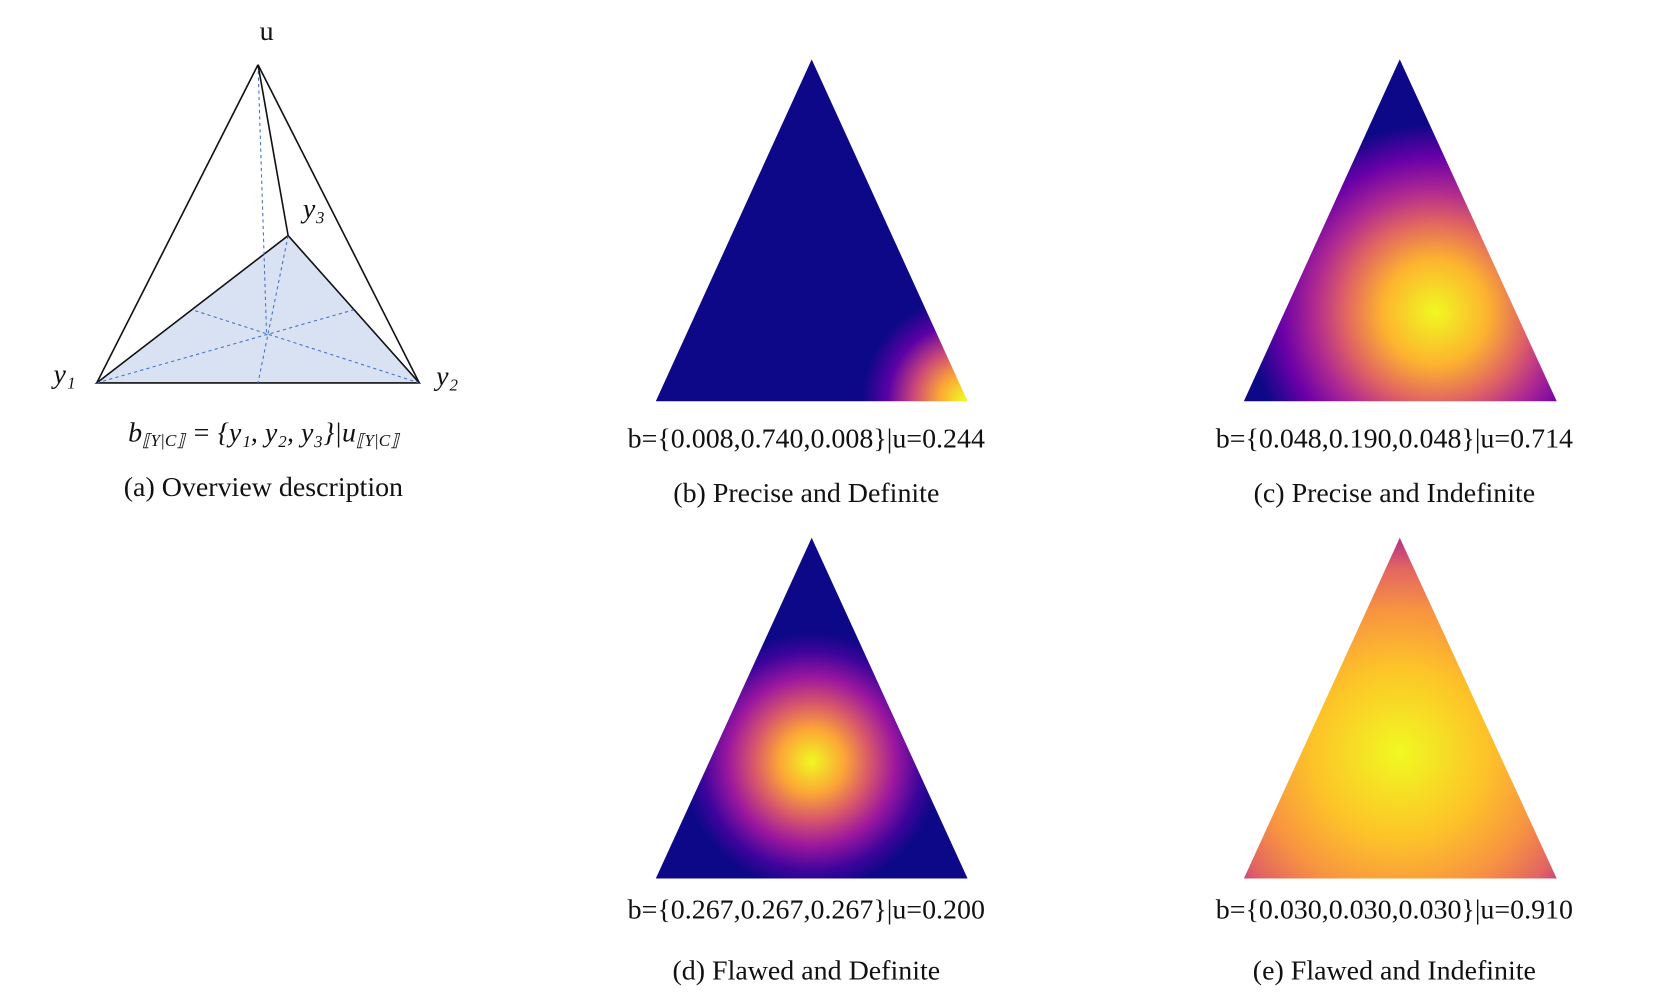  Describe the element at coordinates (258, 309) in the screenshot. I see `base-face` at that location.